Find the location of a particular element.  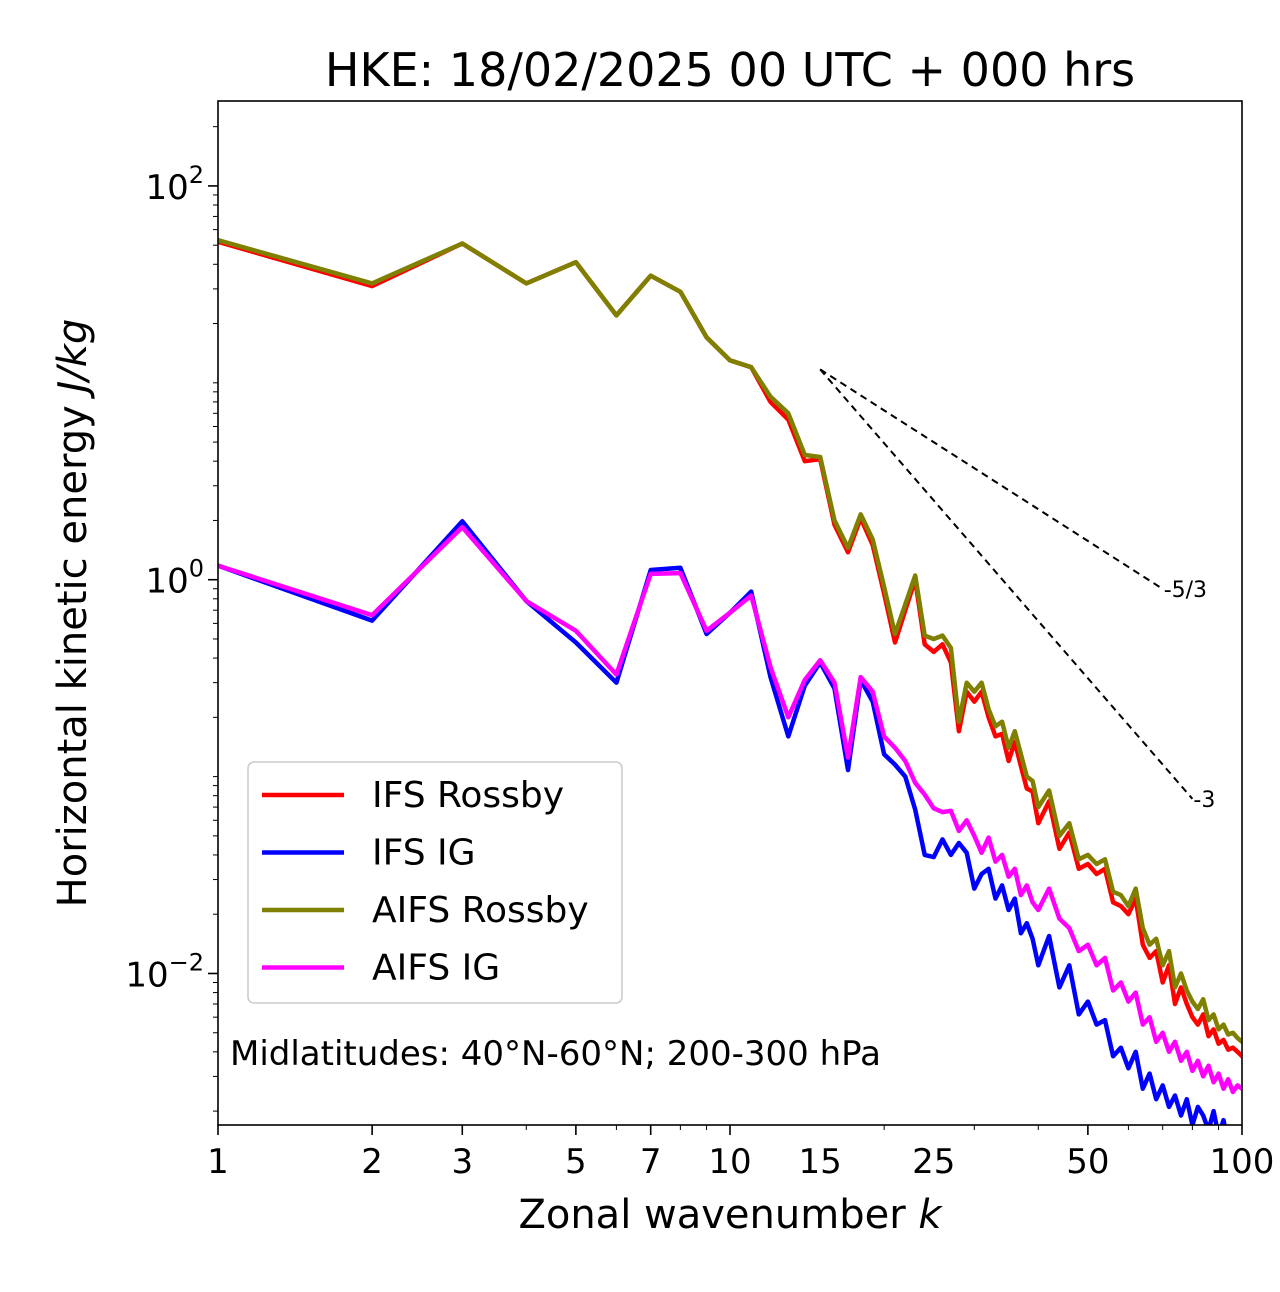

legend-label: AIFS IG is located at coordinates (436, 968).